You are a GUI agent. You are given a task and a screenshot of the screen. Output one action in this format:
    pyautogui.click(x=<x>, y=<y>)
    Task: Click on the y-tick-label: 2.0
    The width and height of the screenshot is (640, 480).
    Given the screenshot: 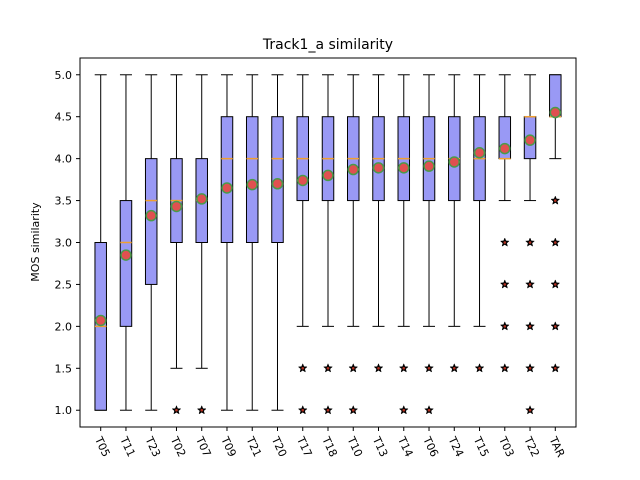 What is the action you would take?
    pyautogui.click(x=64, y=326)
    